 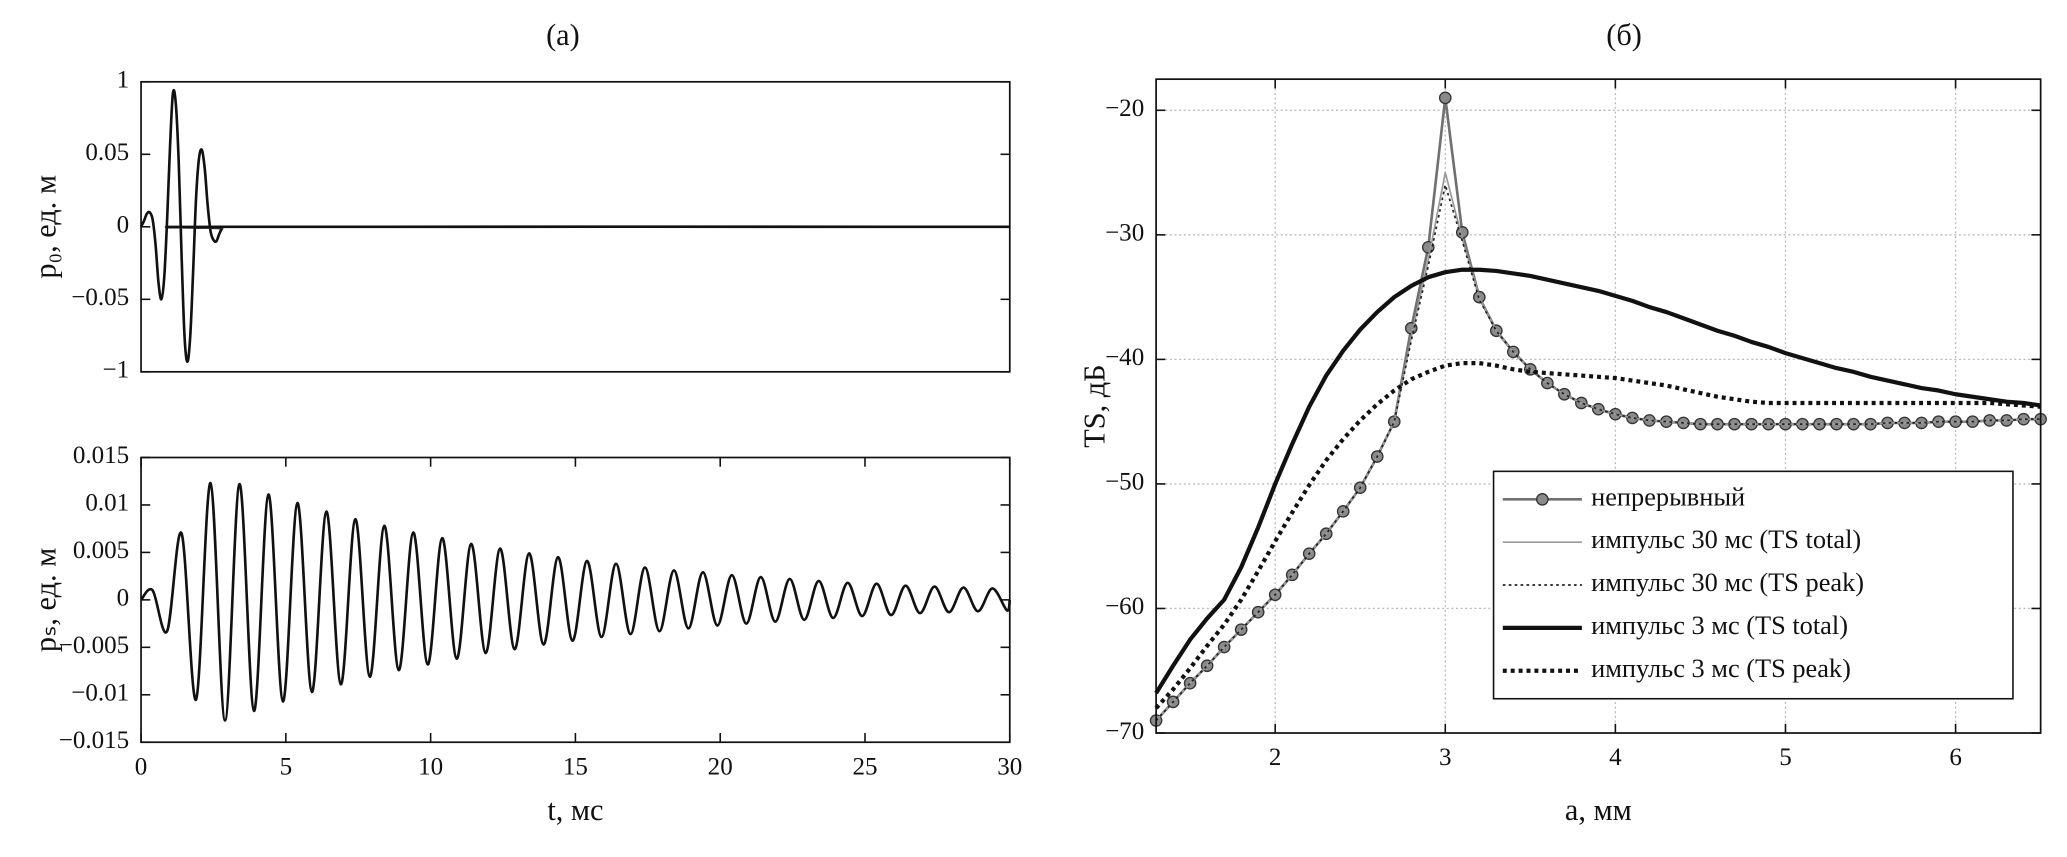 I want to click on x-tick-label: 30, so click(x=1009, y=766).